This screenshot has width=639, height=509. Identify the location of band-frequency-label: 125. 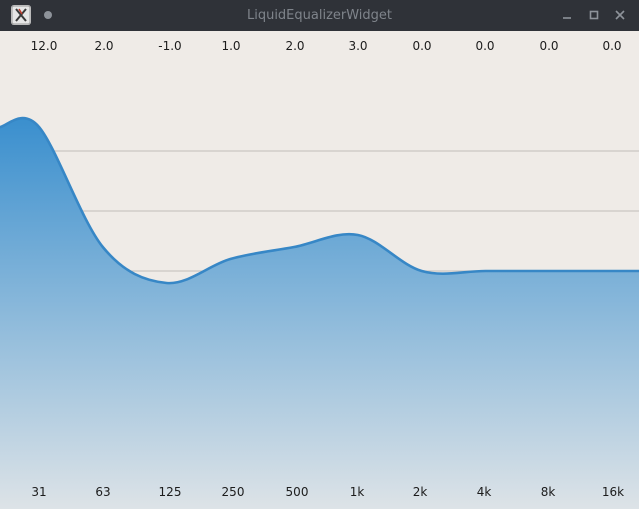
(170, 492).